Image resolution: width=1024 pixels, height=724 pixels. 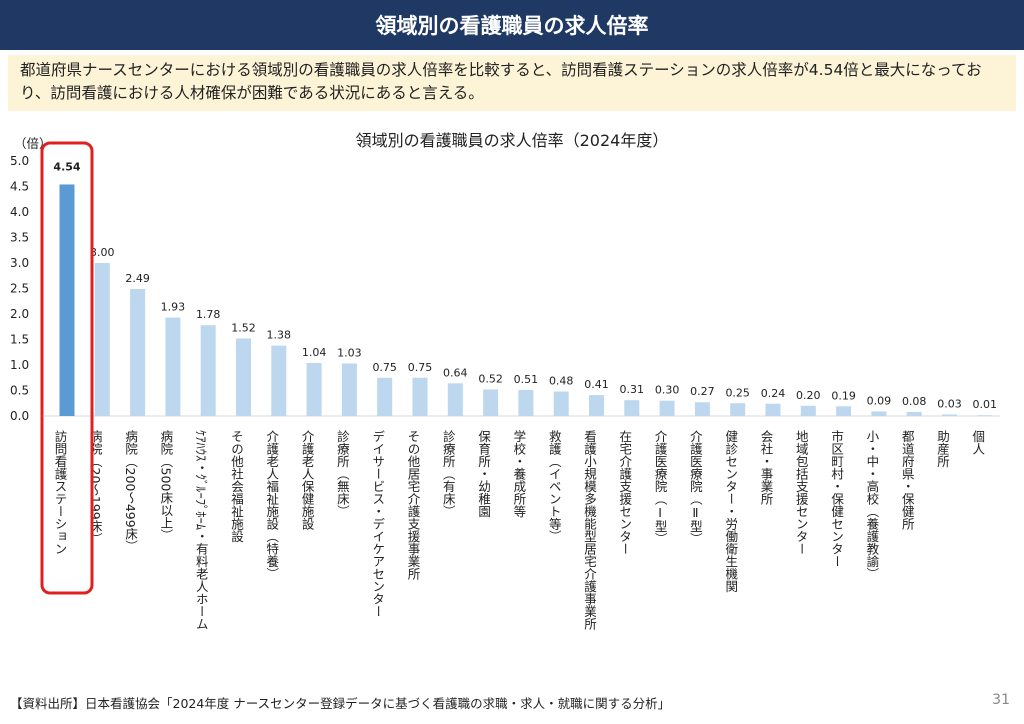 I want to click on data-label: 0.03, so click(x=949, y=403).